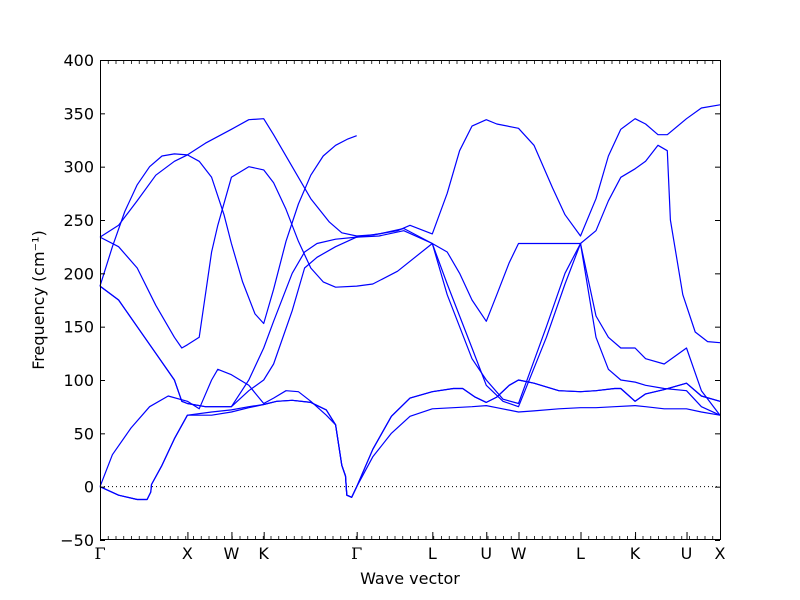 The image size is (800, 600). I want to click on y-axis-label: Frequency (cm⁻¹), so click(38, 299).